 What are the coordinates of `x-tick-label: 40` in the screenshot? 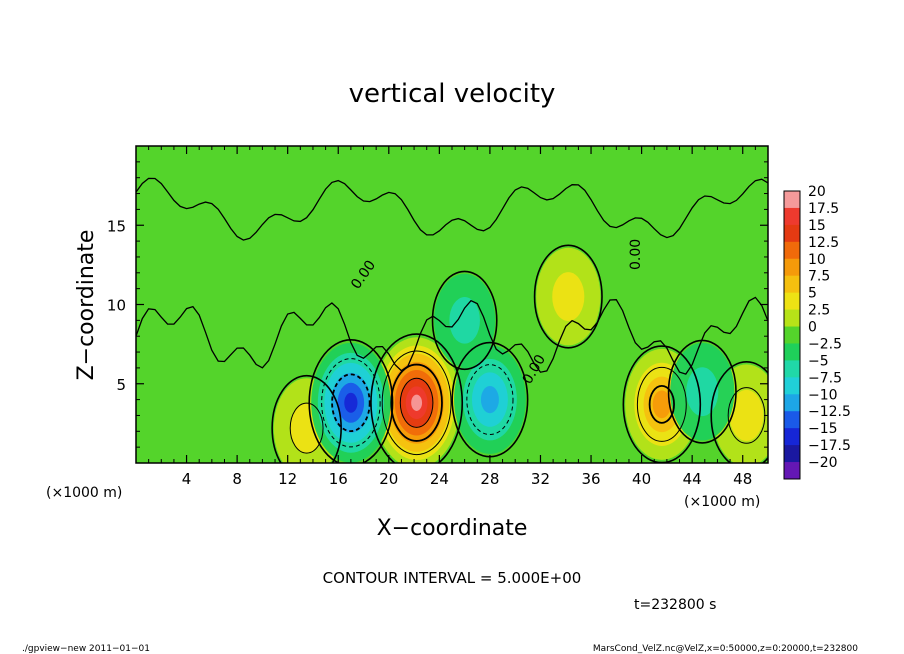 It's located at (641, 479).